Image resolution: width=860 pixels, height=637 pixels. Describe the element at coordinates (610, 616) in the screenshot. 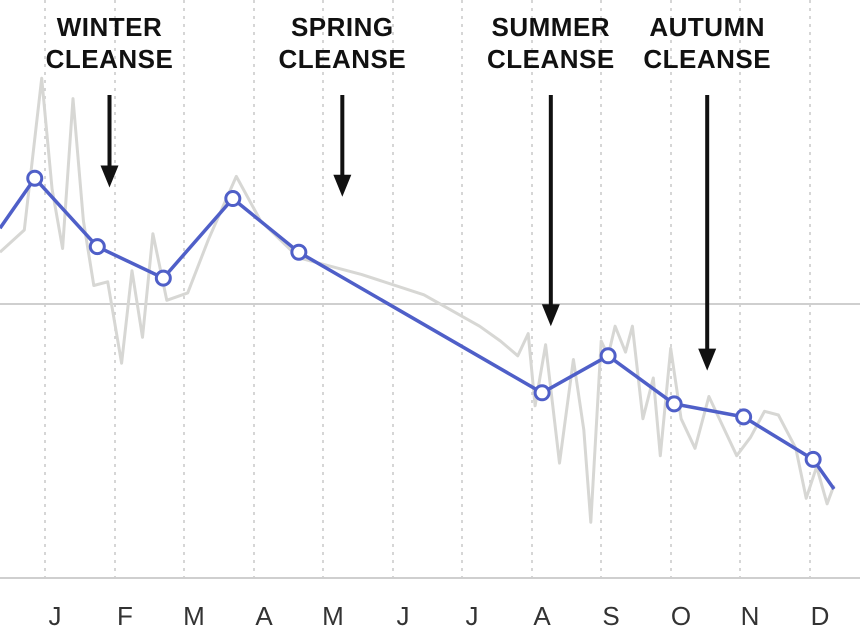

I see `x-tick-label-8: S` at that location.